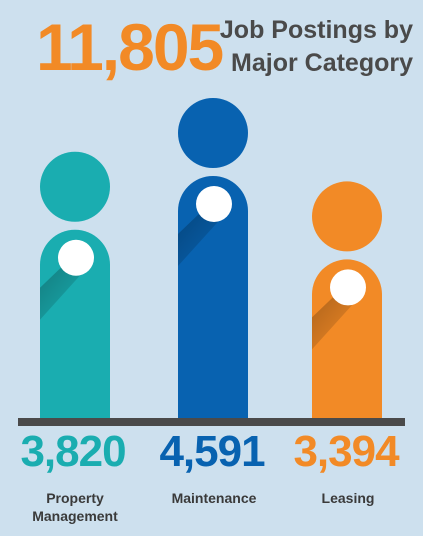  I want to click on bar-property-management, so click(75, 284).